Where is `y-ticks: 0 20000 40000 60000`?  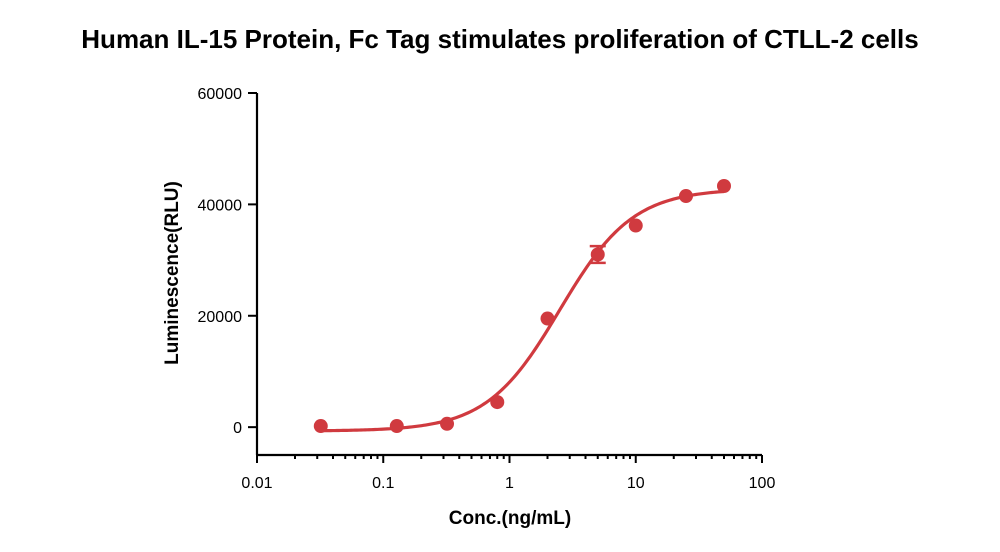 y-ticks: 0 20000 40000 60000 is located at coordinates (227, 261).